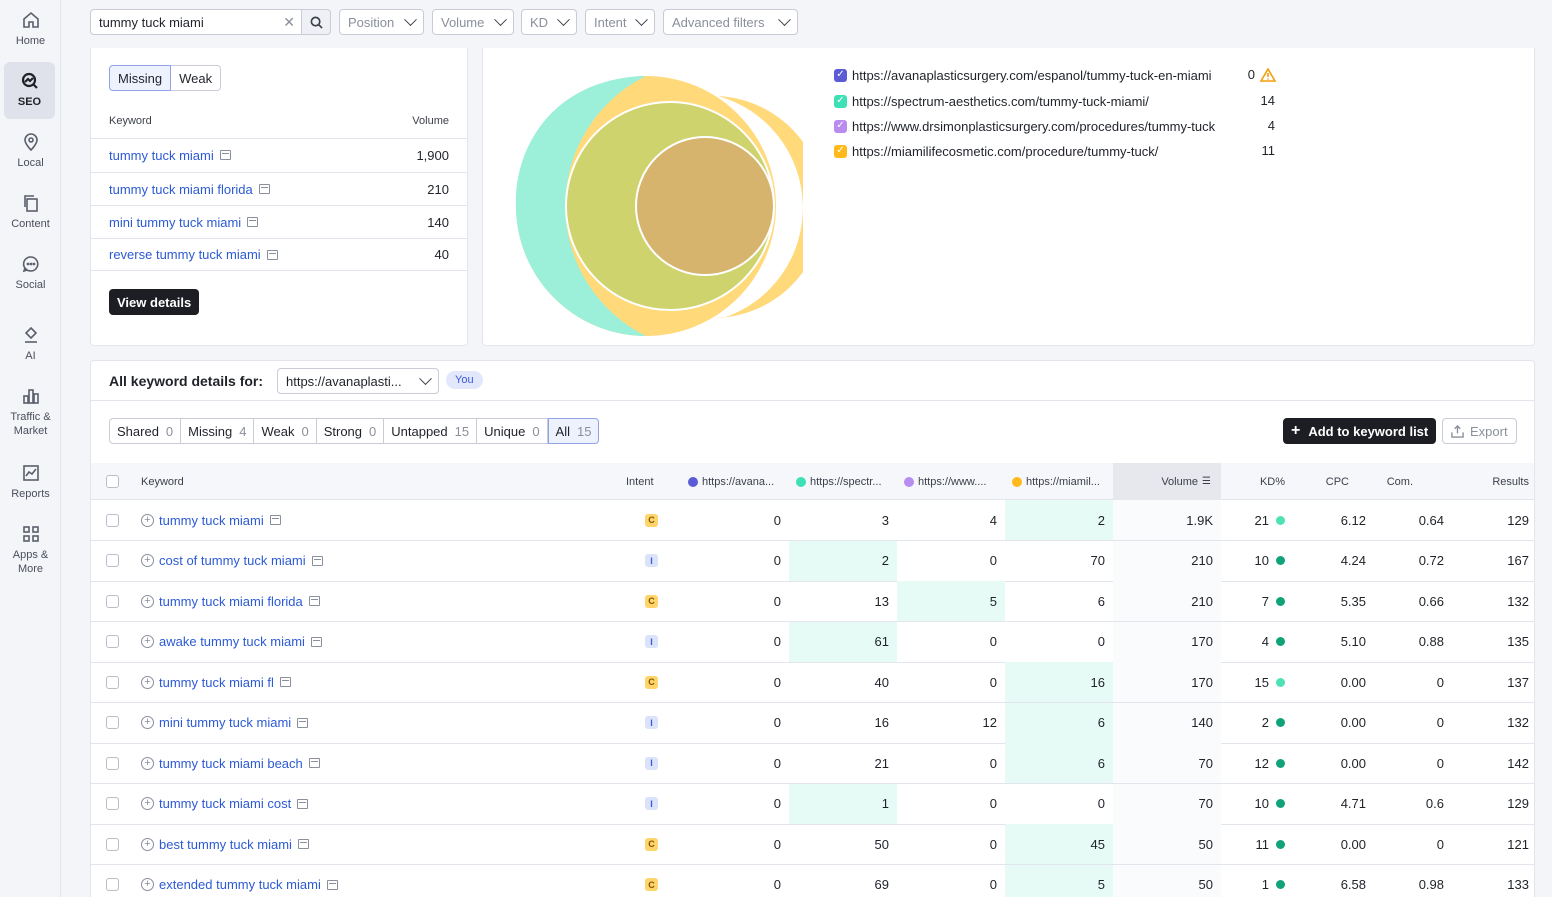  What do you see at coordinates (580, 206) in the screenshot?
I see `venn-circle-spectrum` at bounding box center [580, 206].